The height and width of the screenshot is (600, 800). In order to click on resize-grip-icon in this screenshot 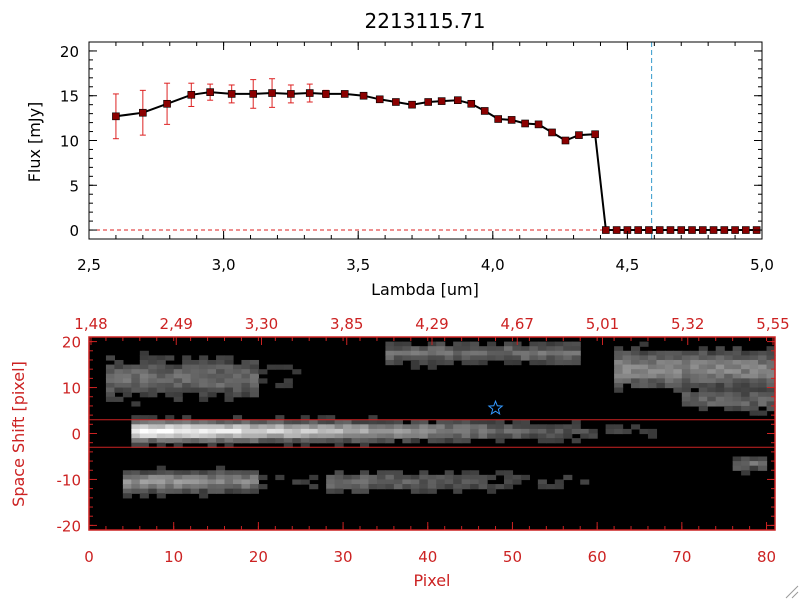, I will do `click(792, 592)`.